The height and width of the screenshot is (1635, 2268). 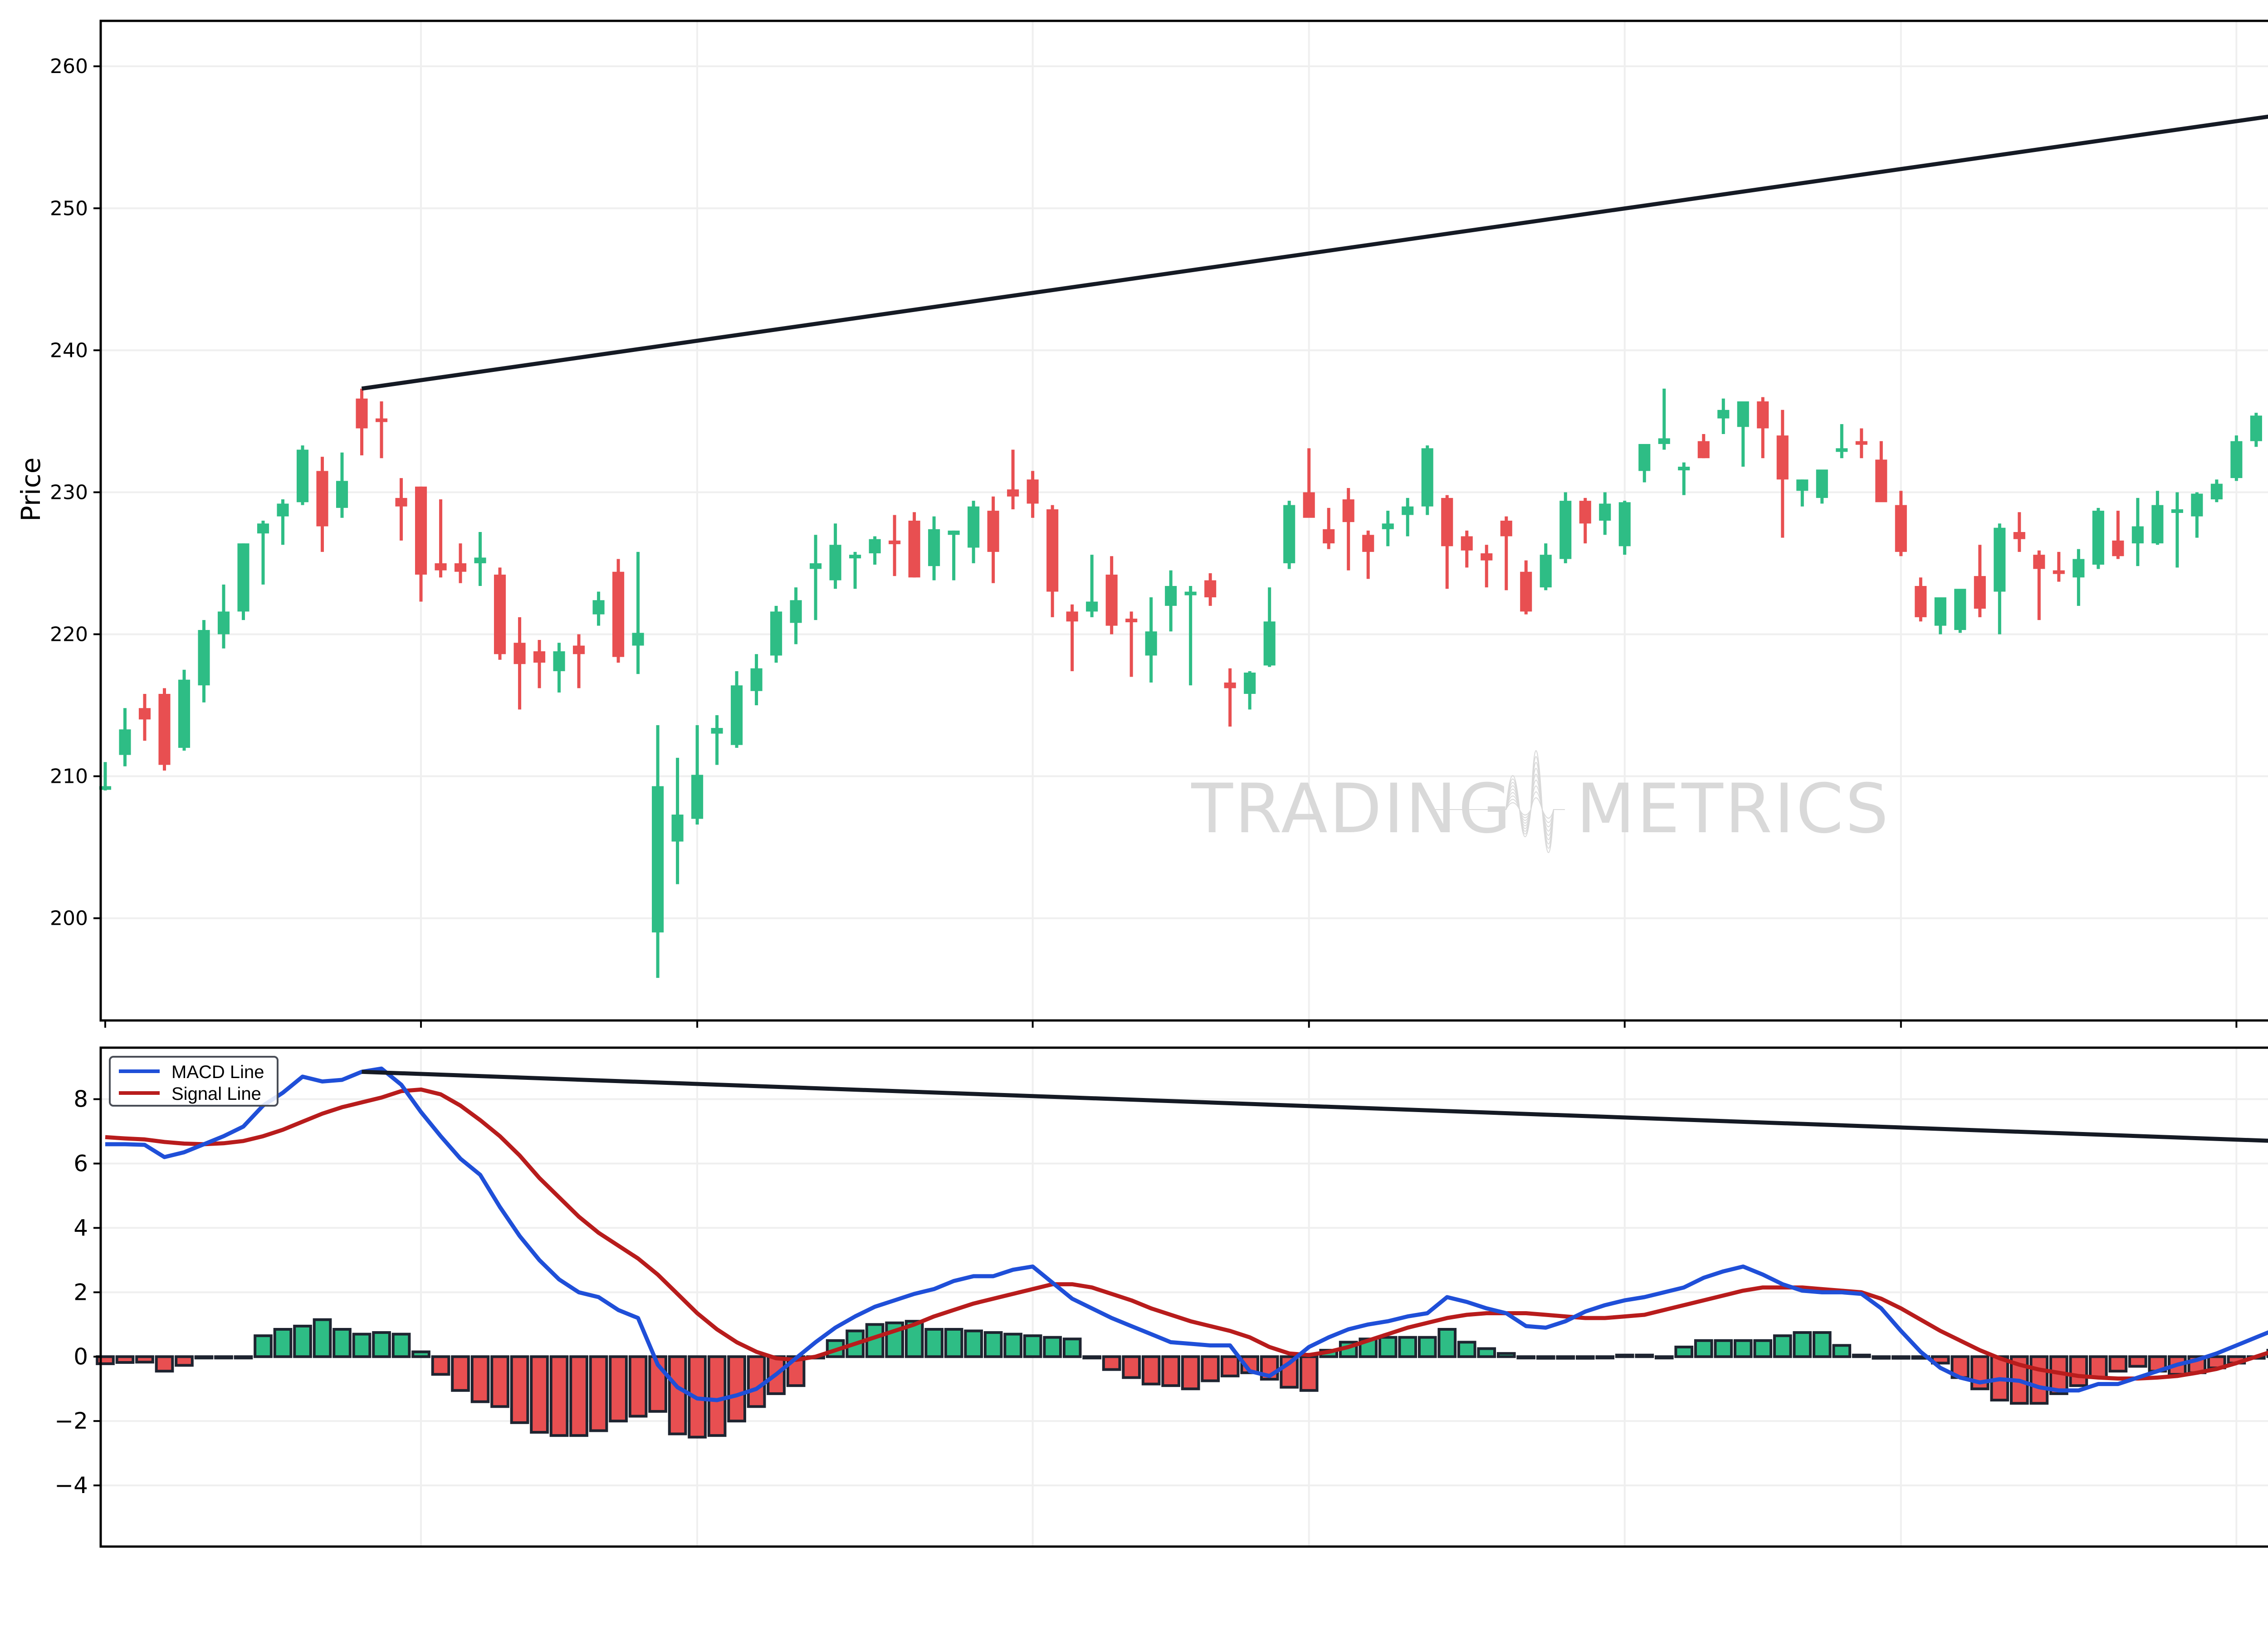 What do you see at coordinates (69, 66) in the screenshot?
I see `y-tick-label: 260` at bounding box center [69, 66].